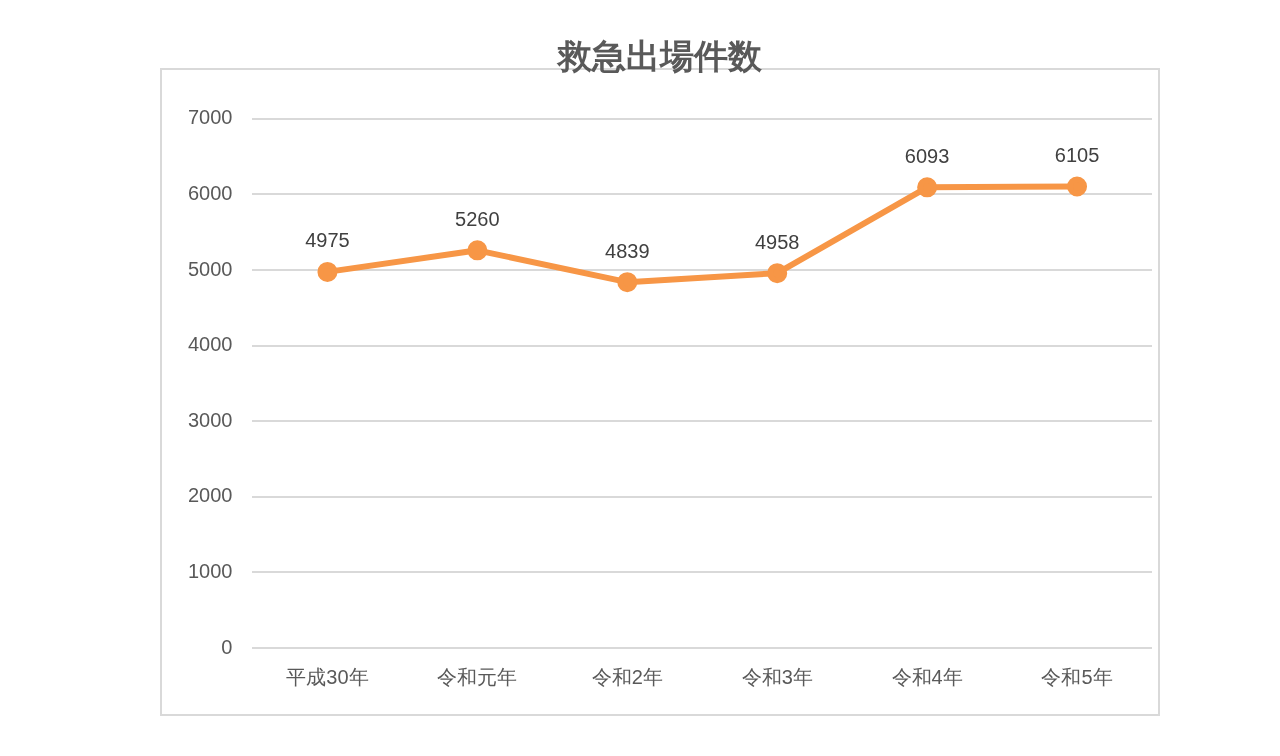 The image size is (1280, 756). What do you see at coordinates (627, 676) in the screenshot?
I see `x-tick-label: 令和2年` at bounding box center [627, 676].